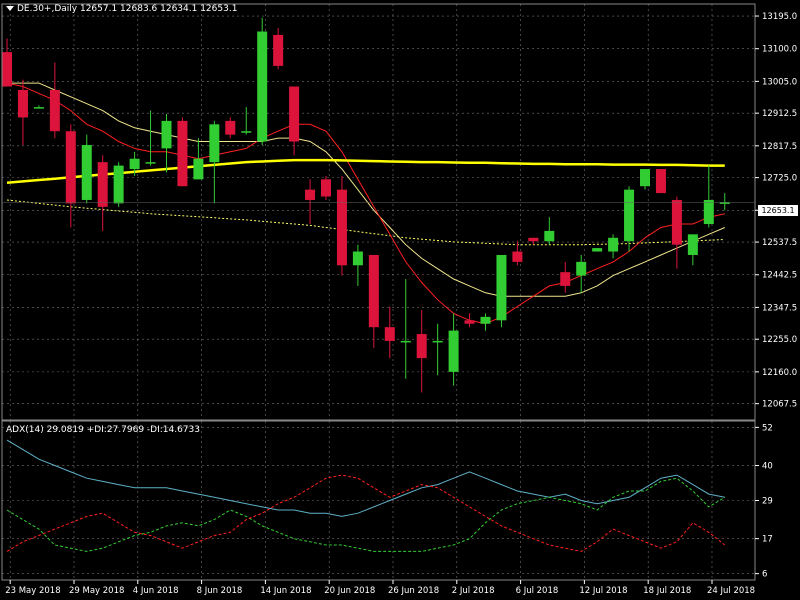 The height and width of the screenshot is (600, 800). Describe the element at coordinates (767, 502) in the screenshot. I see `y-tick-label: 29` at that location.